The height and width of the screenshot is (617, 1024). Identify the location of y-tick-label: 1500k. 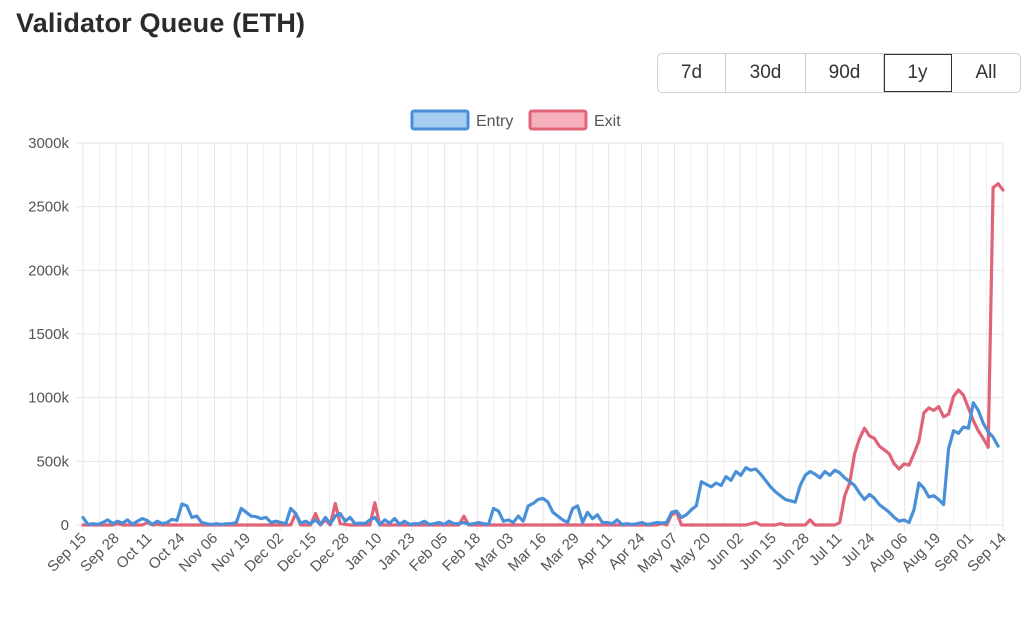
(48, 334).